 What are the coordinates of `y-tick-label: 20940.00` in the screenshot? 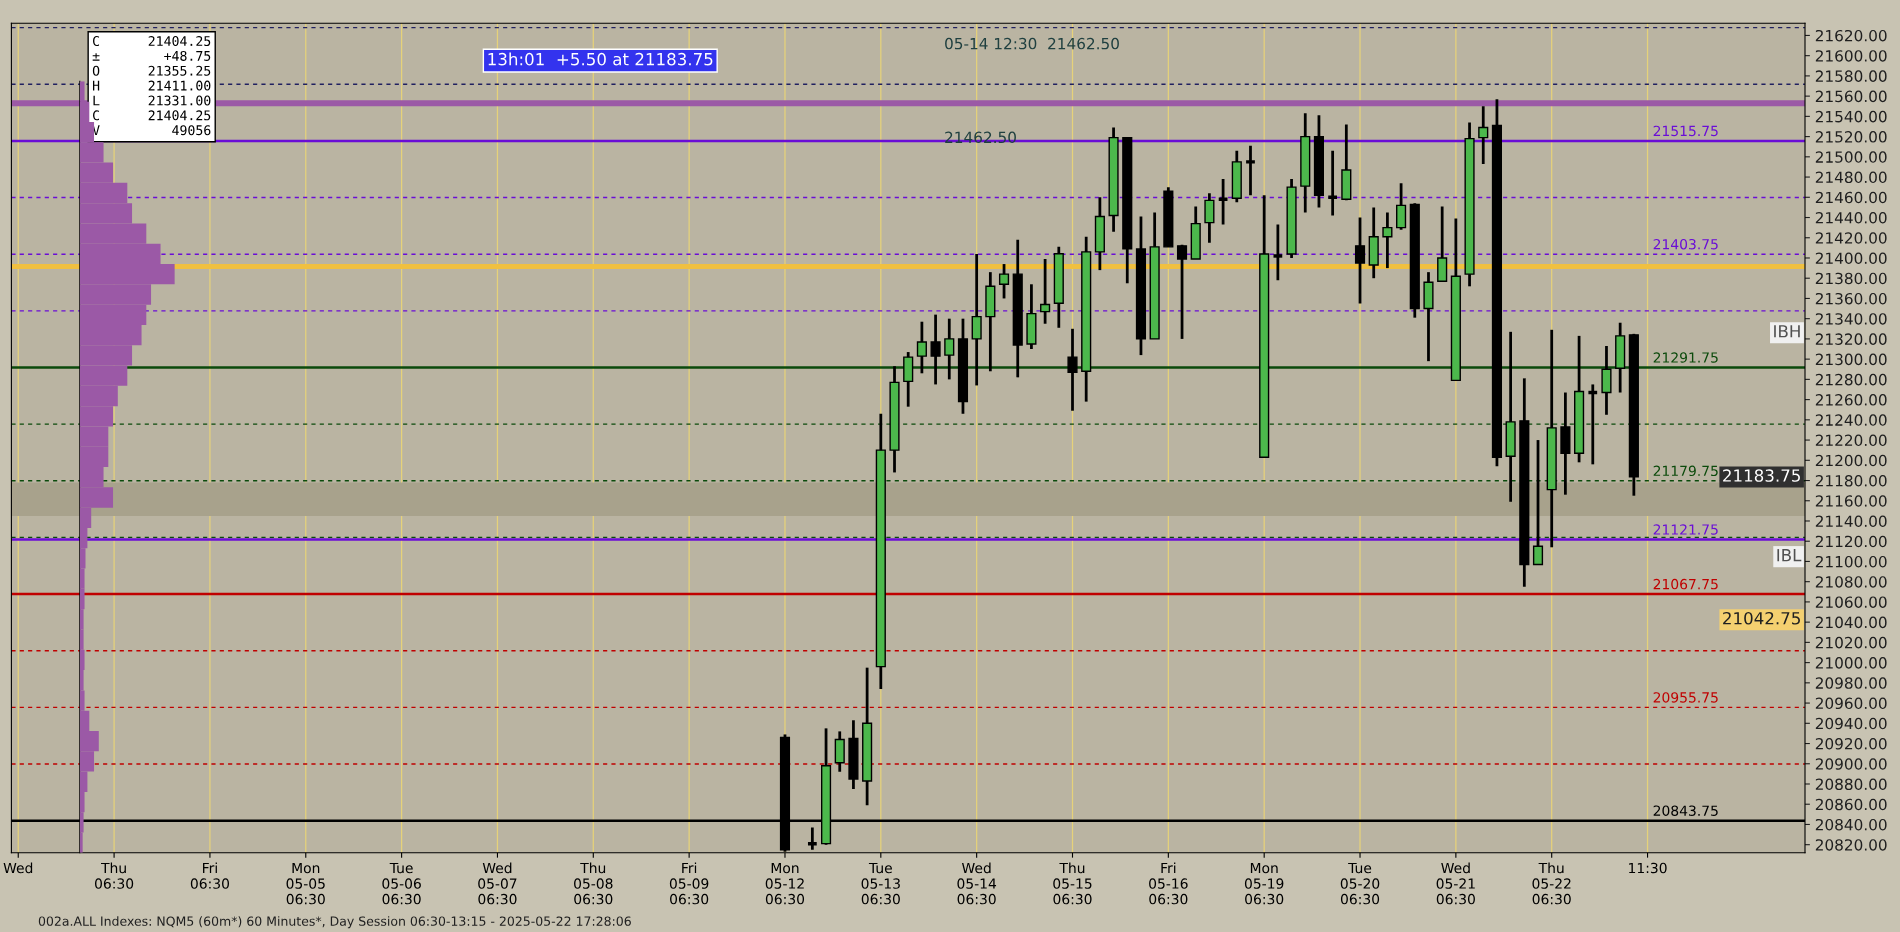 It's located at (1851, 723).